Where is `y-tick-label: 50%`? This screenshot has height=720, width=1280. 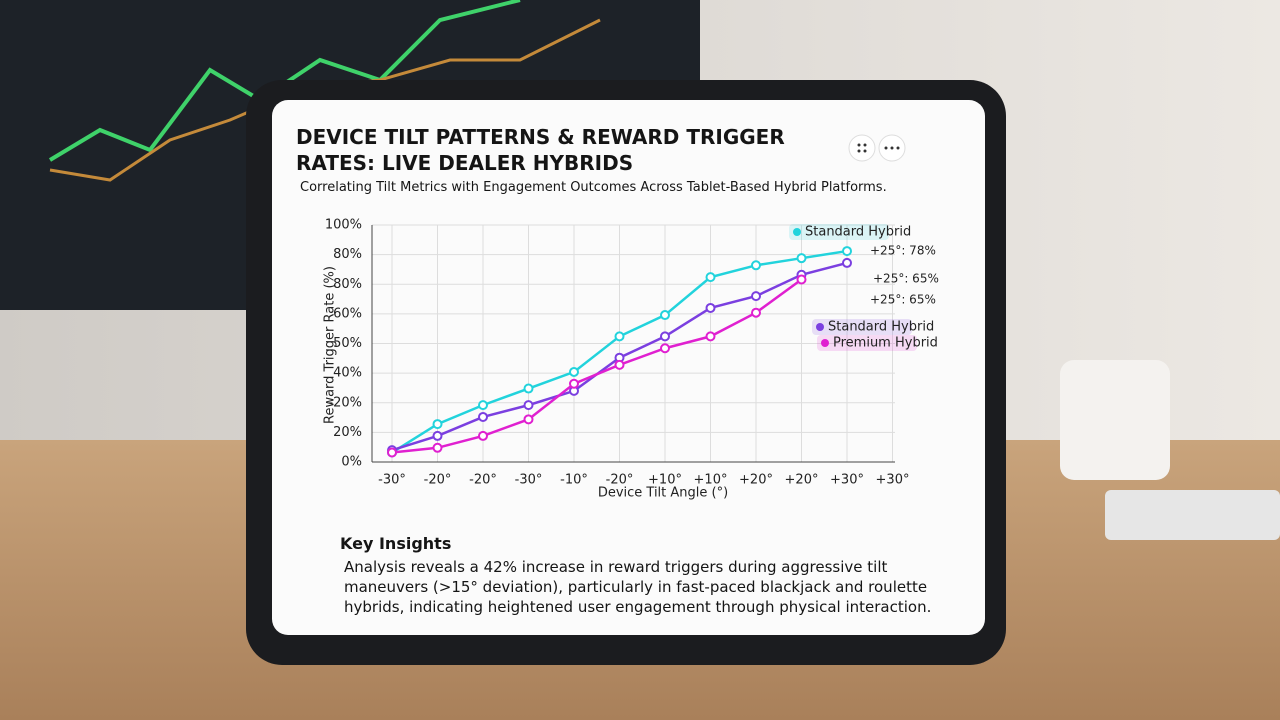
y-tick-label: 50% is located at coordinates (347, 343).